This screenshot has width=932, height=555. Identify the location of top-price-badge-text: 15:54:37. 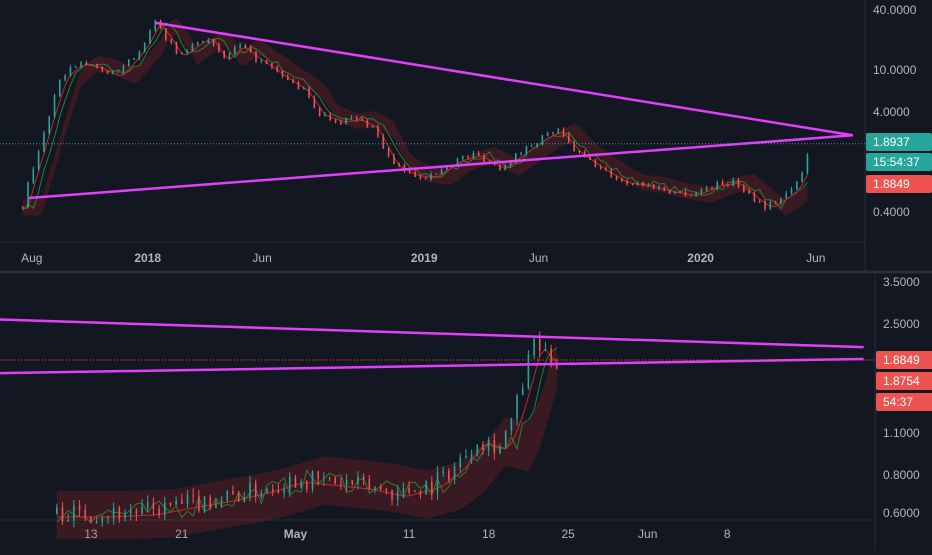
(896, 162).